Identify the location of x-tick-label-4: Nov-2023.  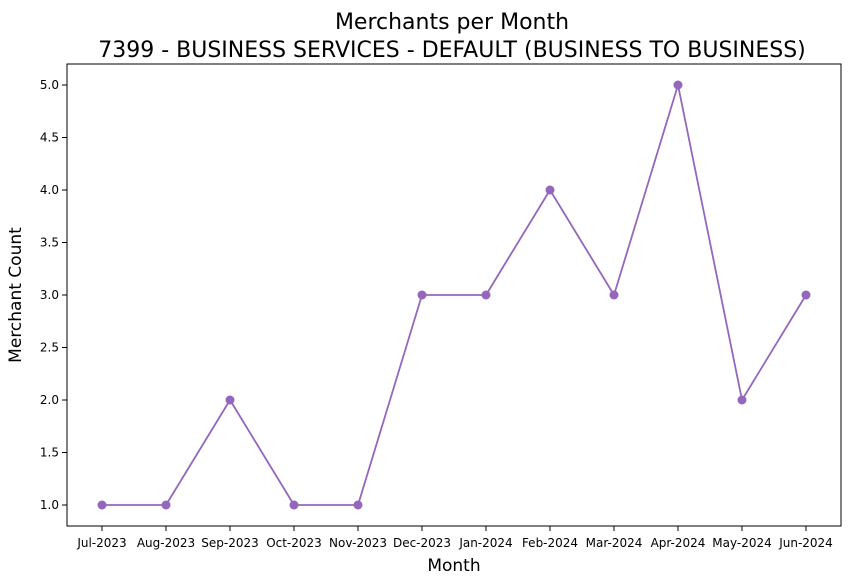
(358, 543).